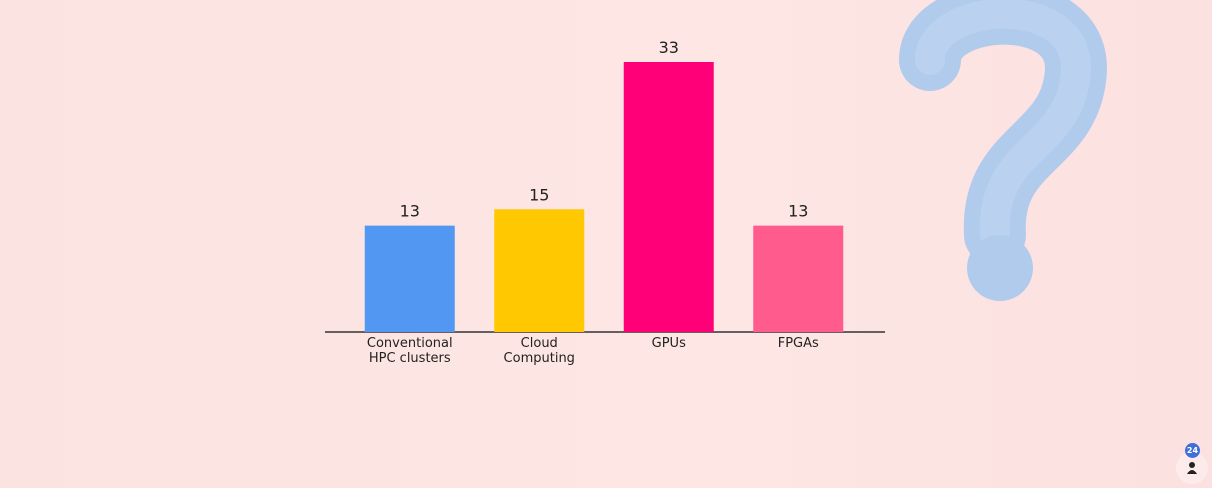 This screenshot has height=488, width=1212. What do you see at coordinates (1000, 268) in the screenshot?
I see `question-mark-dot` at bounding box center [1000, 268].